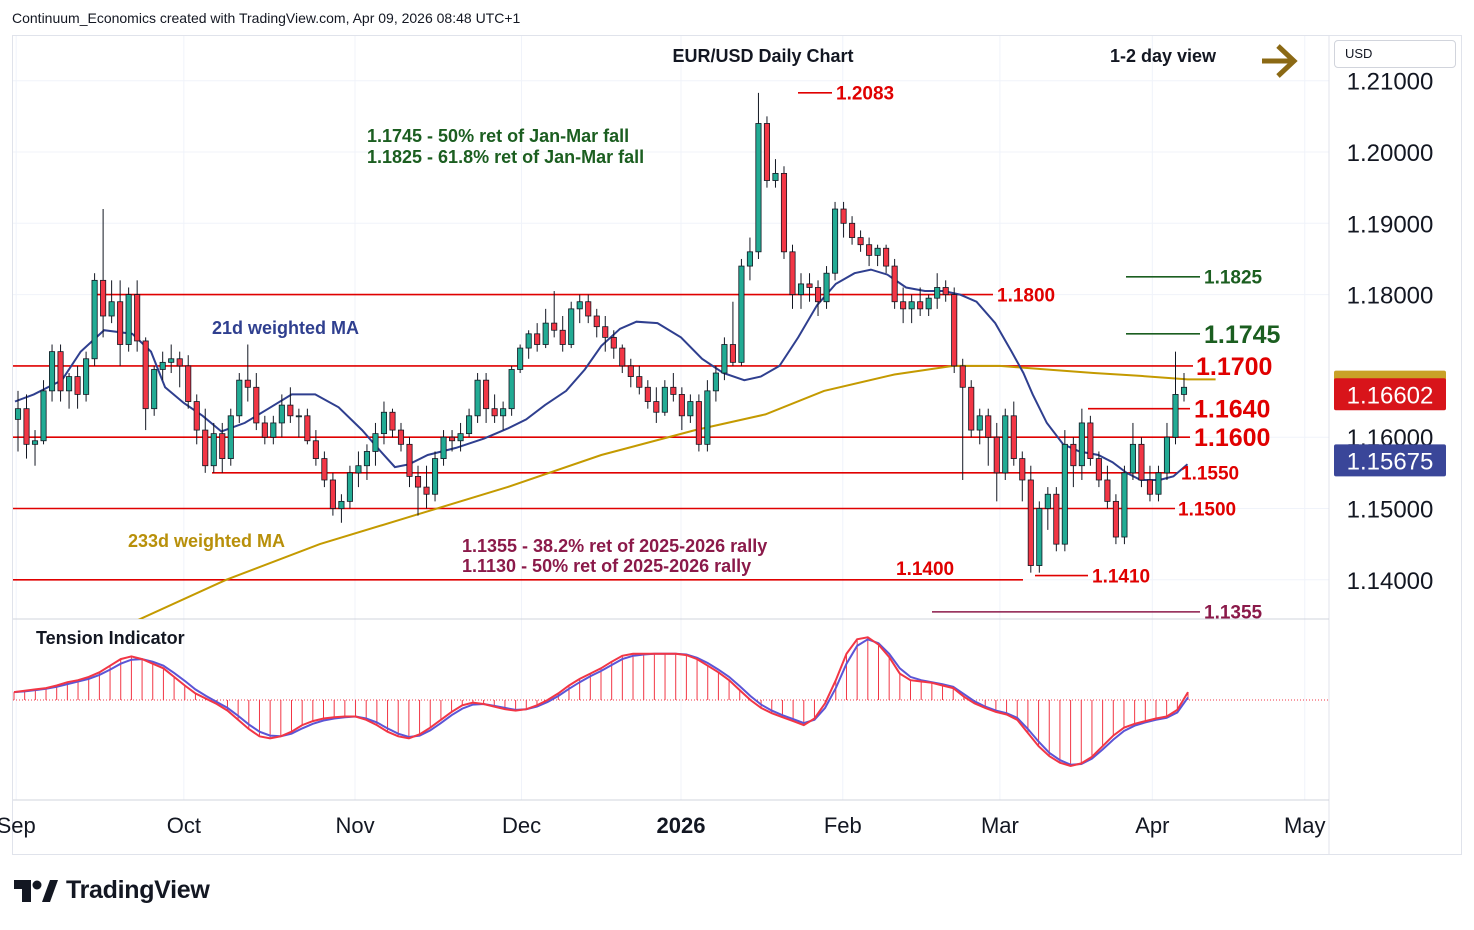 The width and height of the screenshot is (1474, 930). What do you see at coordinates (1395, 54) in the screenshot?
I see `currency-button: USD` at bounding box center [1395, 54].